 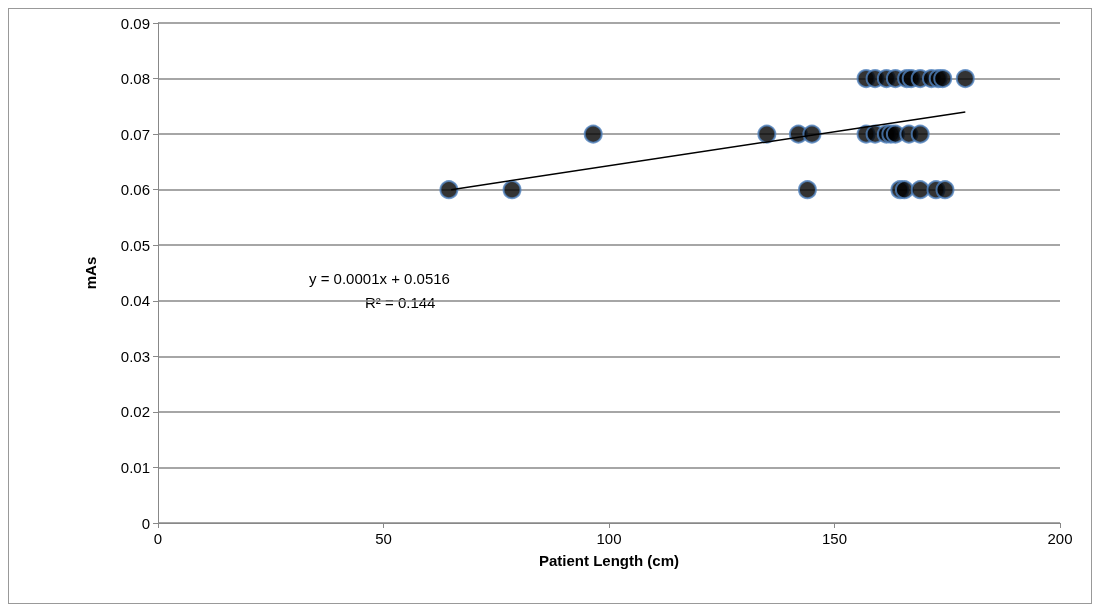 What do you see at coordinates (379, 278) in the screenshot?
I see `annotation: y = 0.0001x + 0.0516` at bounding box center [379, 278].